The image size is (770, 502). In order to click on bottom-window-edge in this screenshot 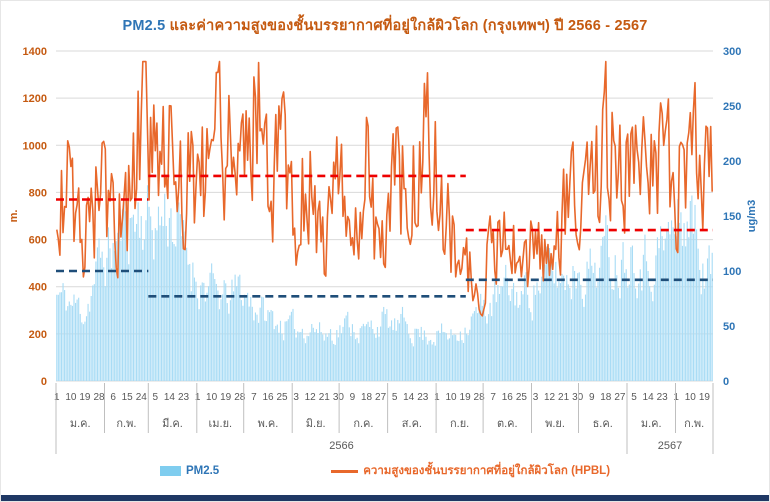, I will do `click(385, 498)`.